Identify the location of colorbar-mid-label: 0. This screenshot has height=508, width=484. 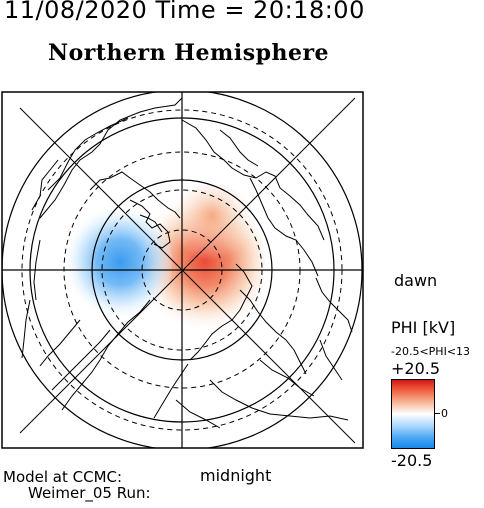
(444, 413).